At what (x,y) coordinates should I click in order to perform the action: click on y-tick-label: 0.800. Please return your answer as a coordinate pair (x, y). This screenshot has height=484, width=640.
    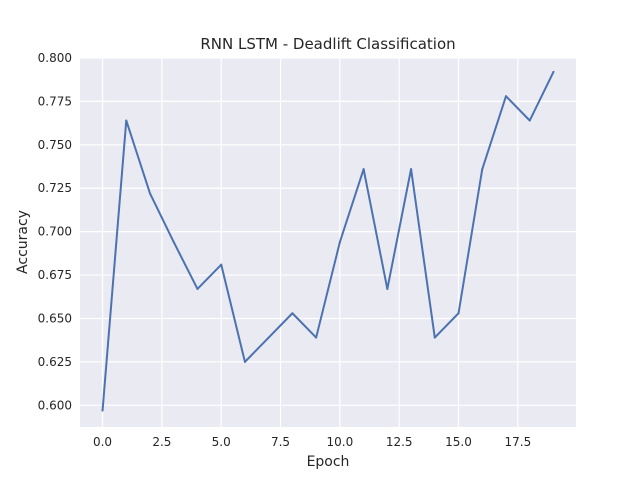
    Looking at the image, I should click on (55, 58).